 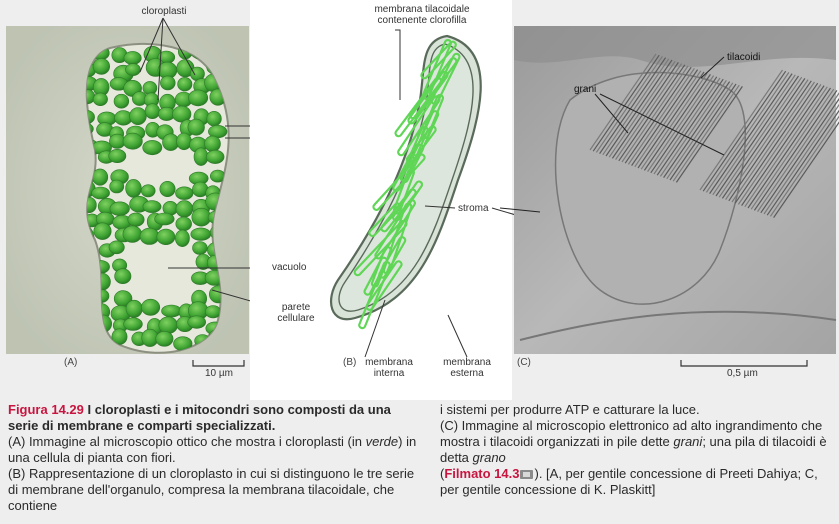 What do you see at coordinates (389, 362) in the screenshot?
I see `label-membrana-interna-line1: membrana` at bounding box center [389, 362].